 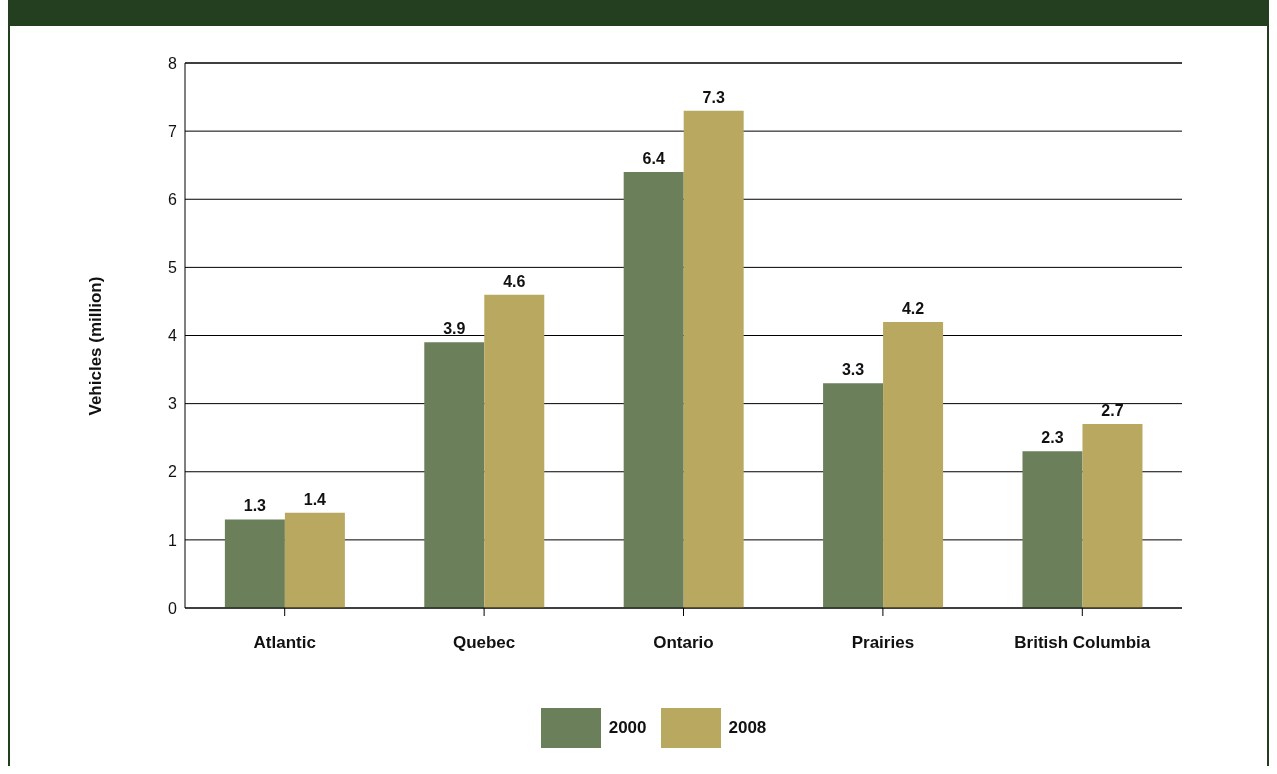 What do you see at coordinates (454, 329) in the screenshot?
I see `data-label: 3.9` at bounding box center [454, 329].